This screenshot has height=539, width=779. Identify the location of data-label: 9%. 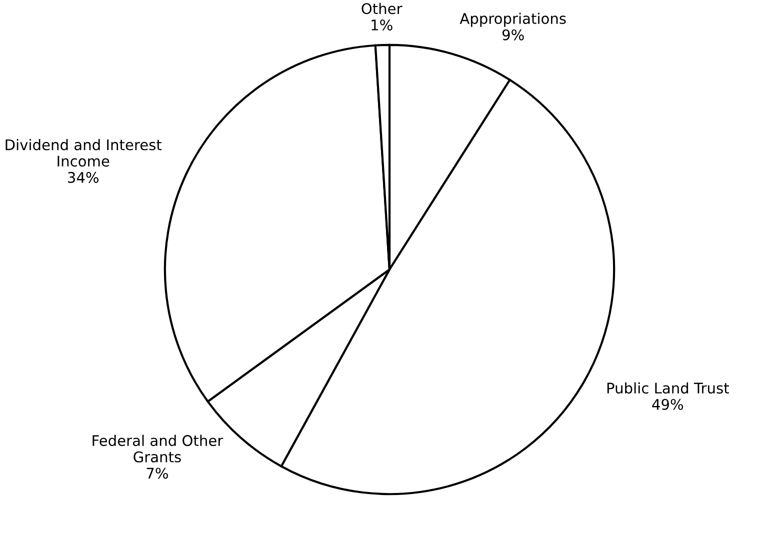
(513, 34).